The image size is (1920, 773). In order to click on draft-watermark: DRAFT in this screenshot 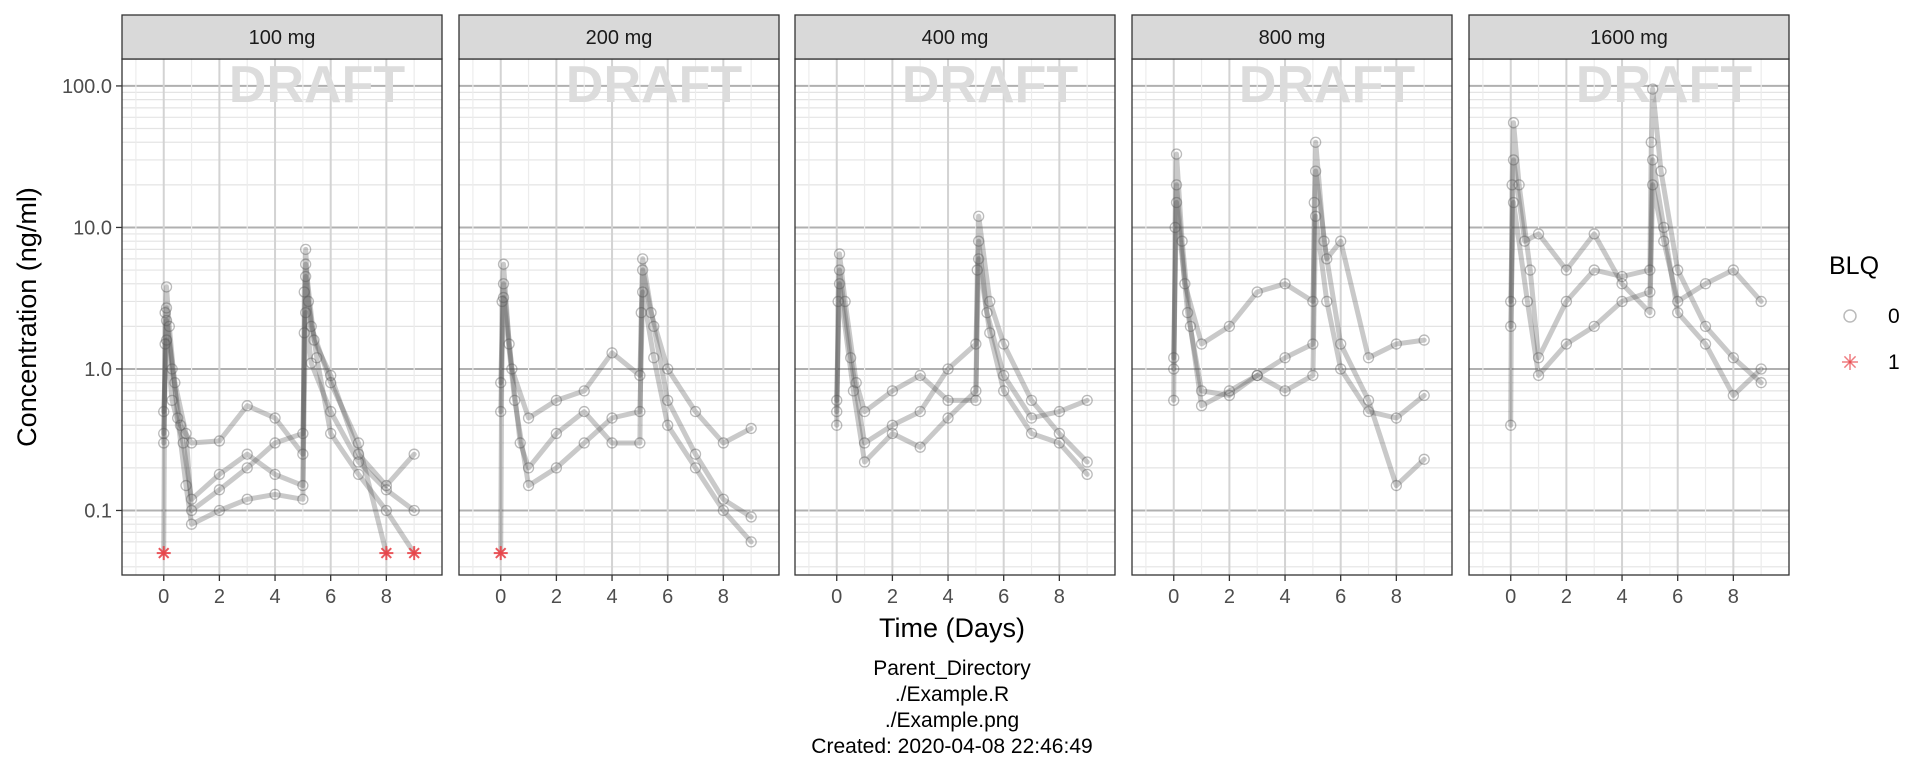, I will do `click(1664, 85)`.